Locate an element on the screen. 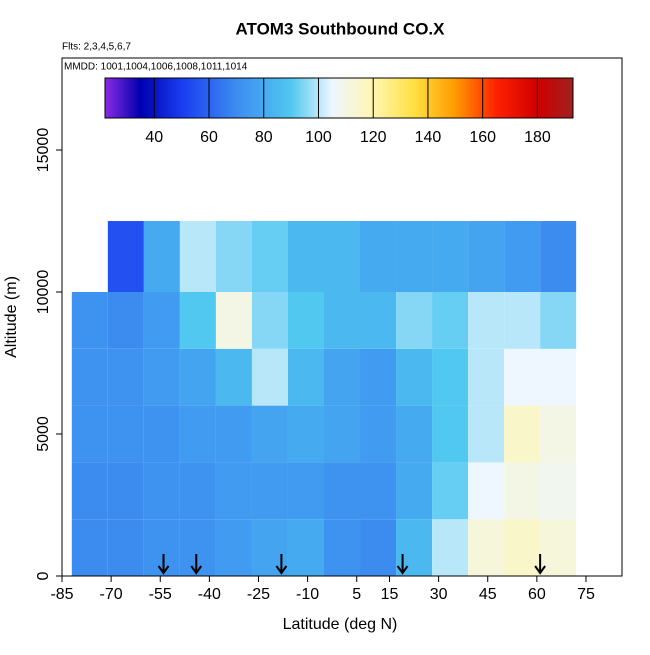 The image size is (650, 655). colorbar-tick-label: 80 is located at coordinates (264, 137).